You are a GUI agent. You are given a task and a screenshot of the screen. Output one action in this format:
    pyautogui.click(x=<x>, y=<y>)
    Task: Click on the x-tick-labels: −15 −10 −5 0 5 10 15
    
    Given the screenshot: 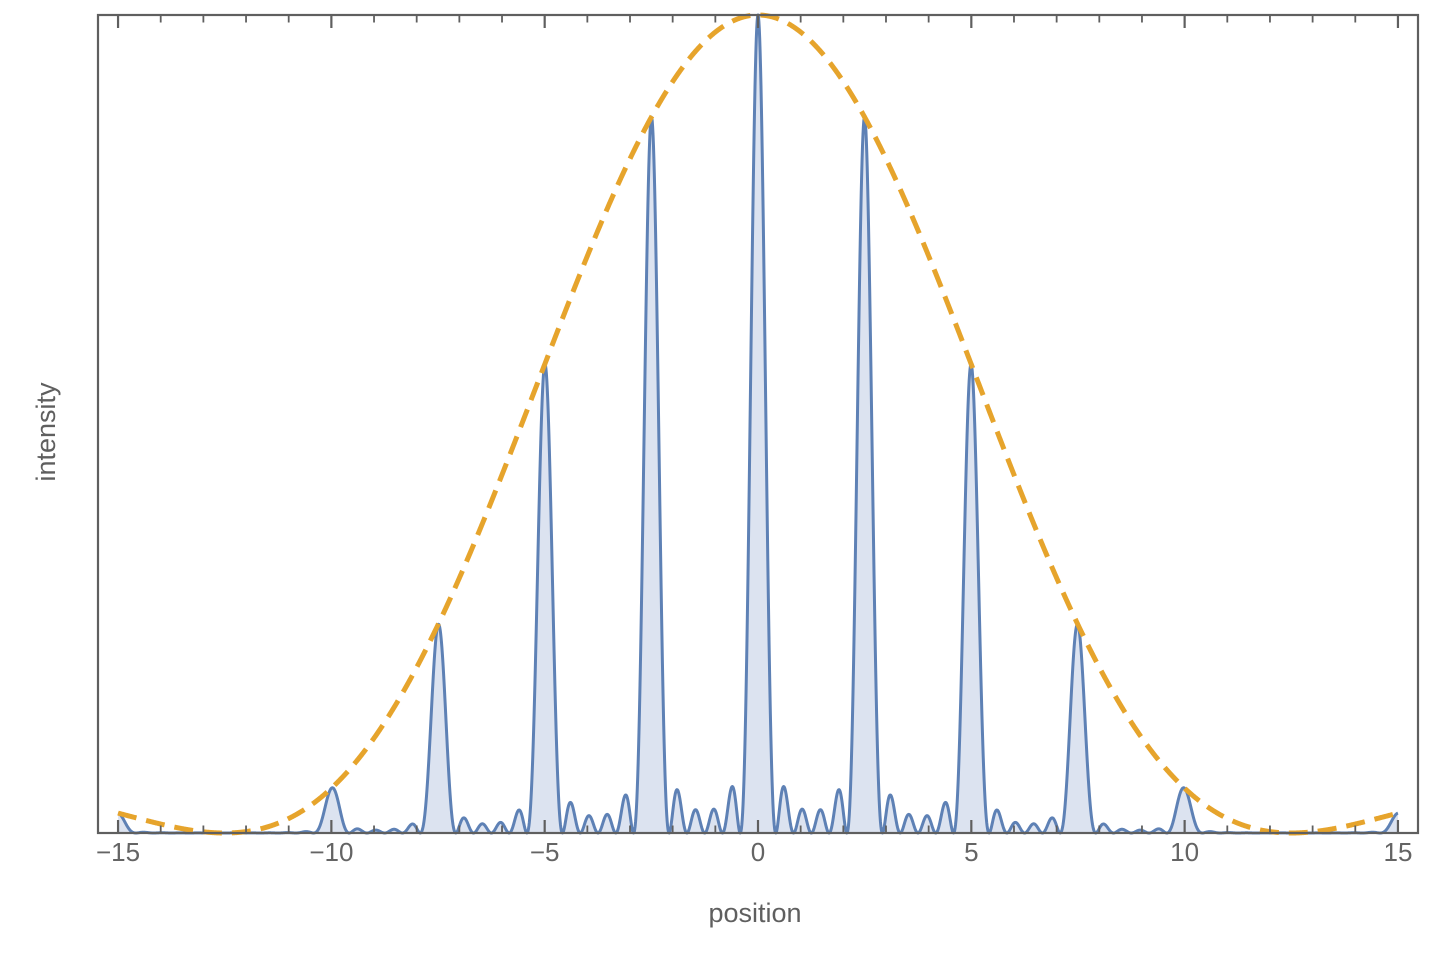 What is the action you would take?
    pyautogui.click(x=754, y=852)
    